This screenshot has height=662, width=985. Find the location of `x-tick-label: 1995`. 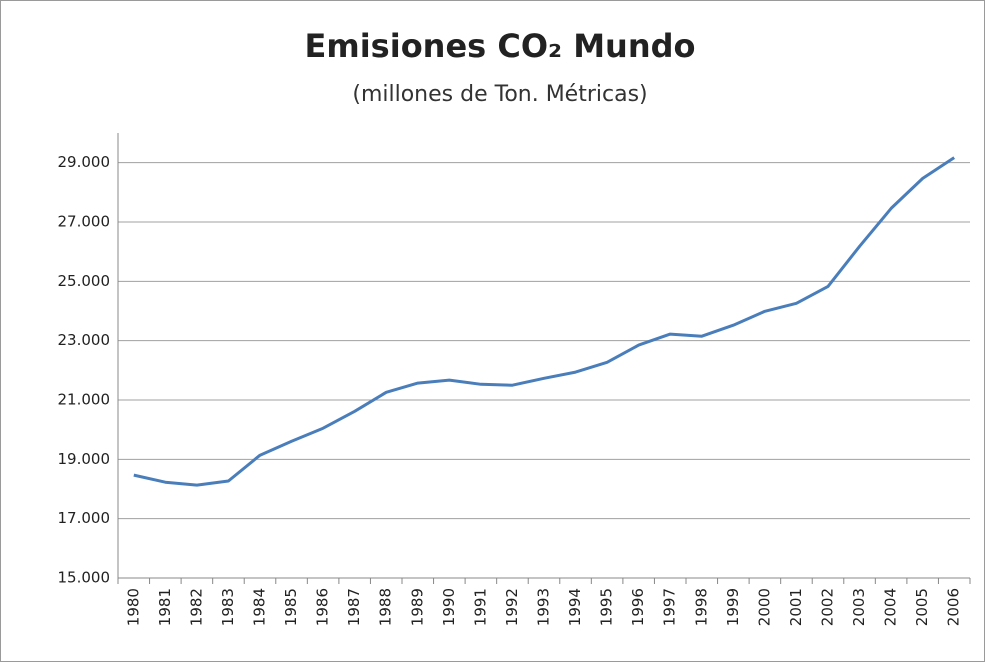

x-tick-label: 1995 is located at coordinates (607, 607).